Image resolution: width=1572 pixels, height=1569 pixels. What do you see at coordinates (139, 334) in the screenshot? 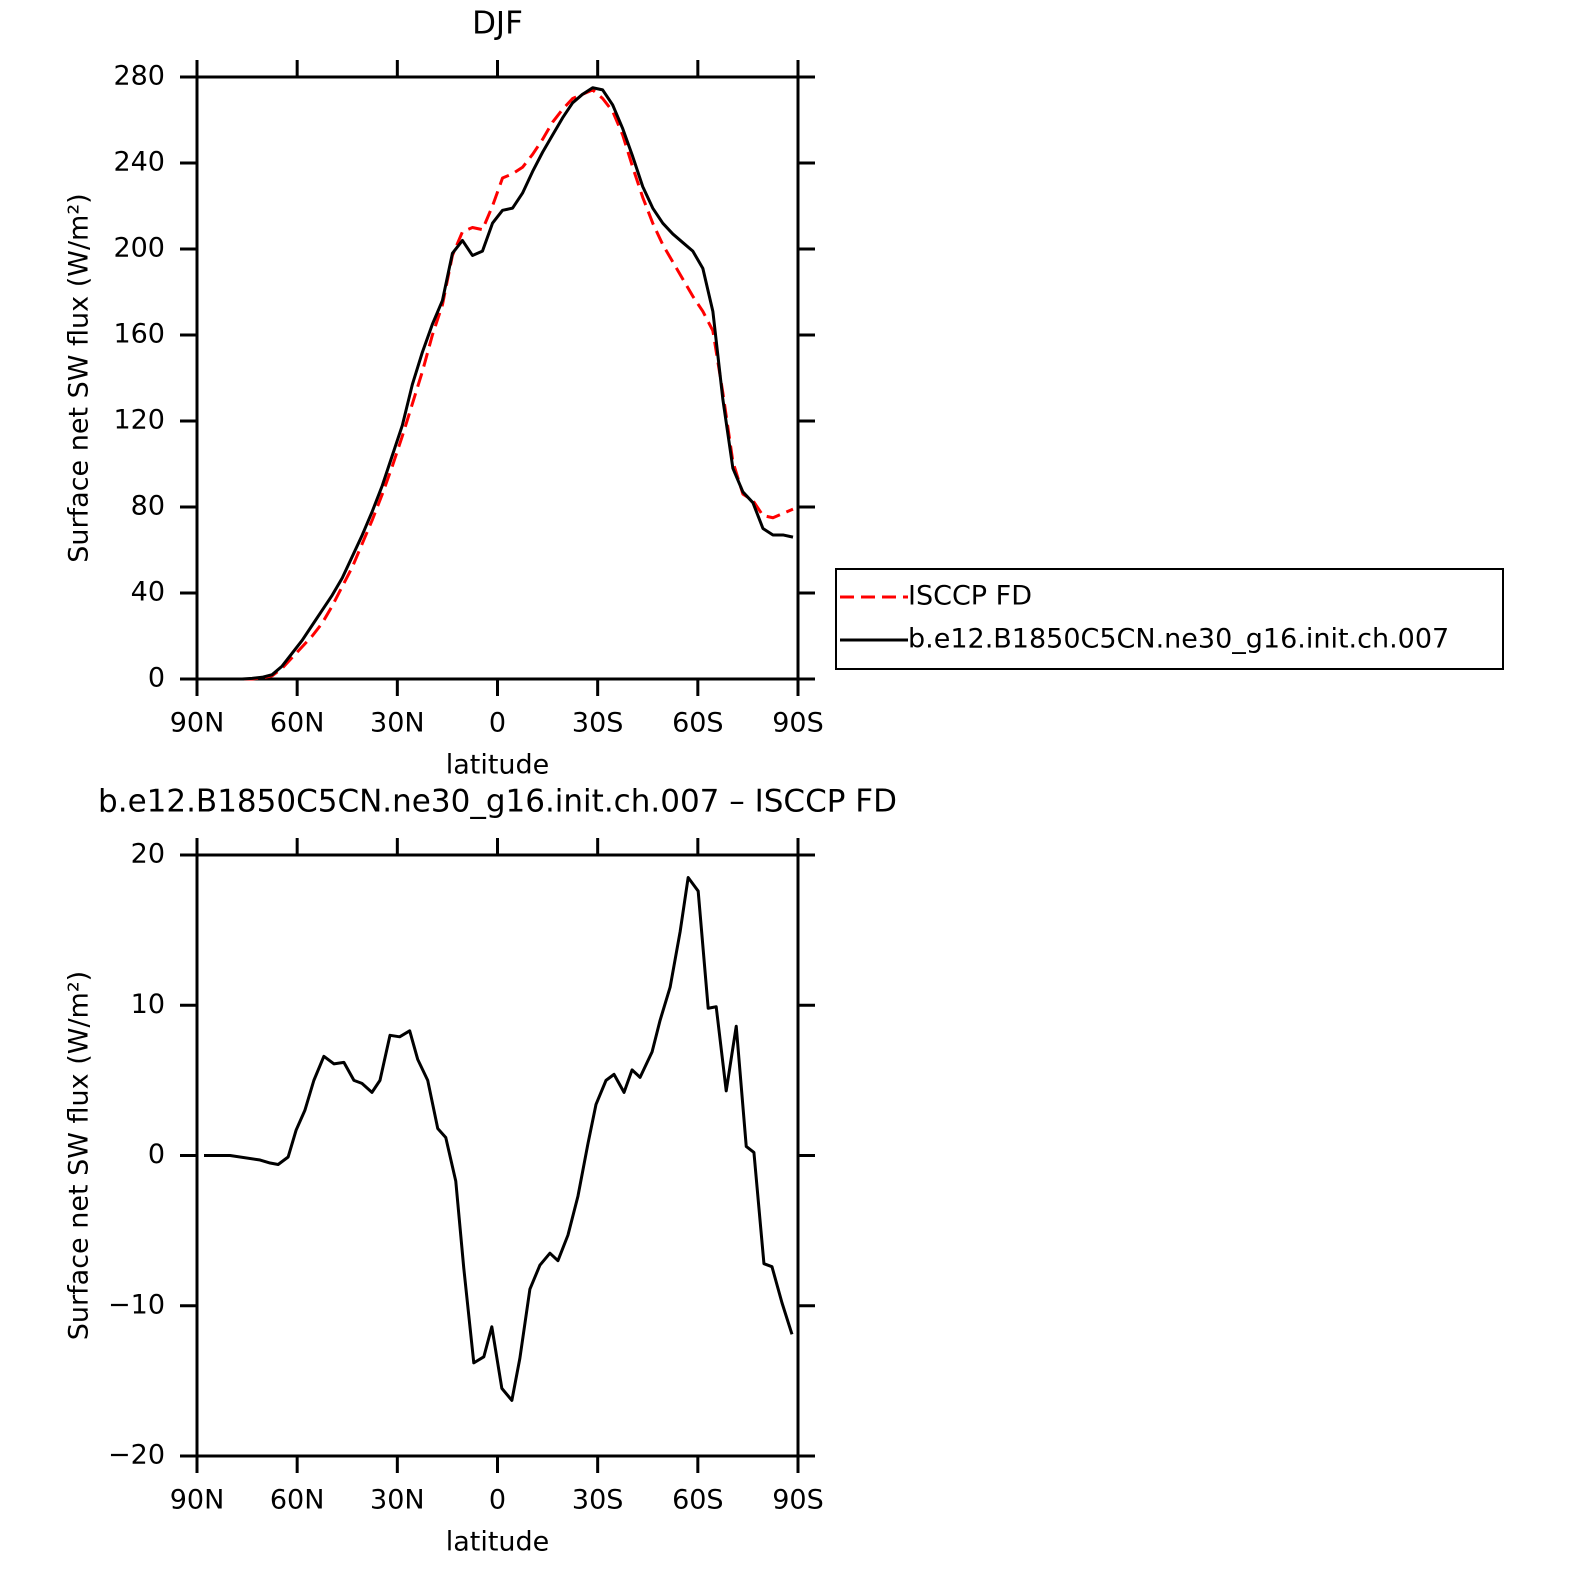
I see `y-tick-label: 160` at bounding box center [139, 334].